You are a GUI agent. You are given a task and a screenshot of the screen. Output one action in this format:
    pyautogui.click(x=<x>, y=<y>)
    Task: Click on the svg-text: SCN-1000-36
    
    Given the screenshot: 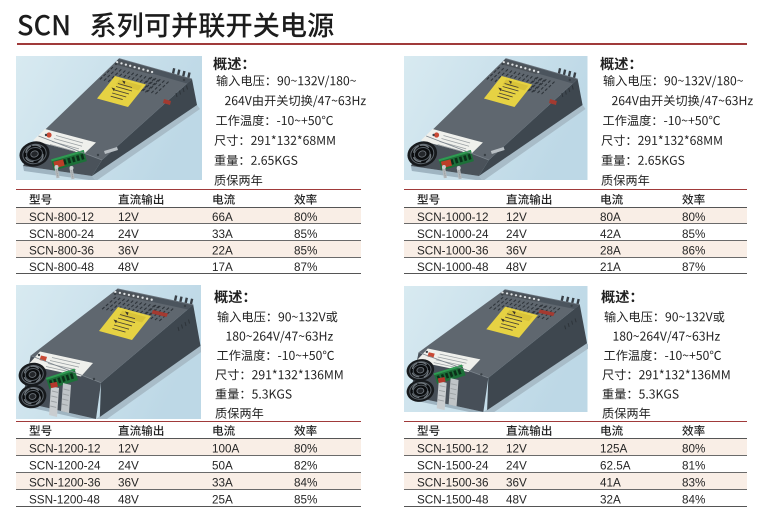 What is the action you would take?
    pyautogui.click(x=452, y=250)
    